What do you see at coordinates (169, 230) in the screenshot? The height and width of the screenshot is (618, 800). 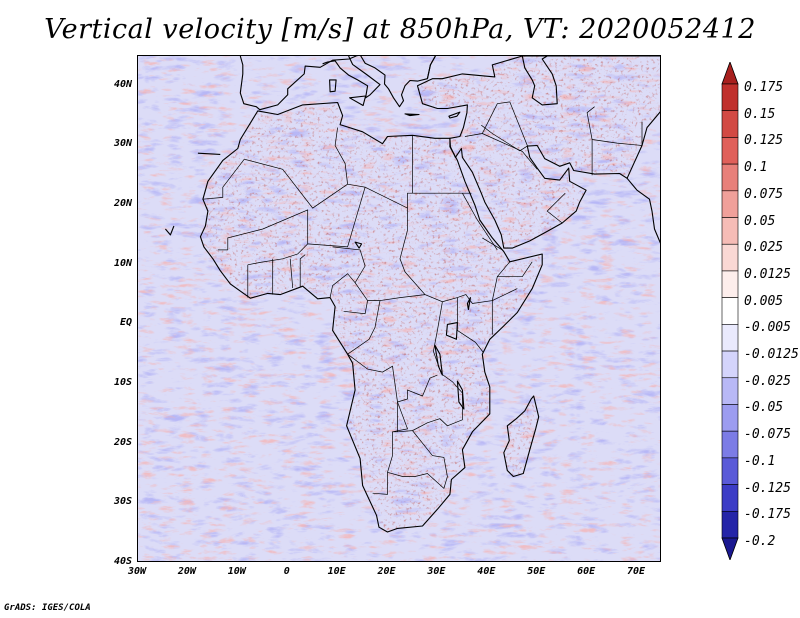 I see `cape-verde-islands` at bounding box center [169, 230].